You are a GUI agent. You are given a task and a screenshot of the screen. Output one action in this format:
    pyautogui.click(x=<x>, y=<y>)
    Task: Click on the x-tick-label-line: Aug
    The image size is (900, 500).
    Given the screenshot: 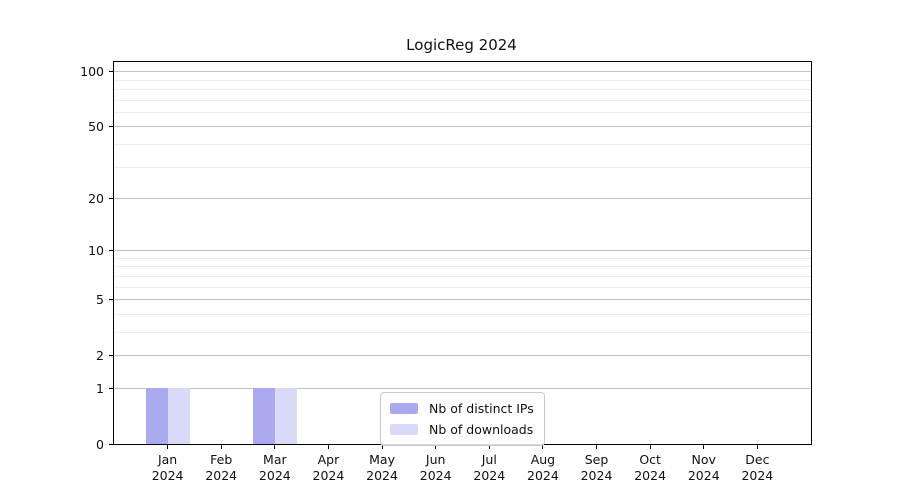 What is the action you would take?
    pyautogui.click(x=543, y=459)
    